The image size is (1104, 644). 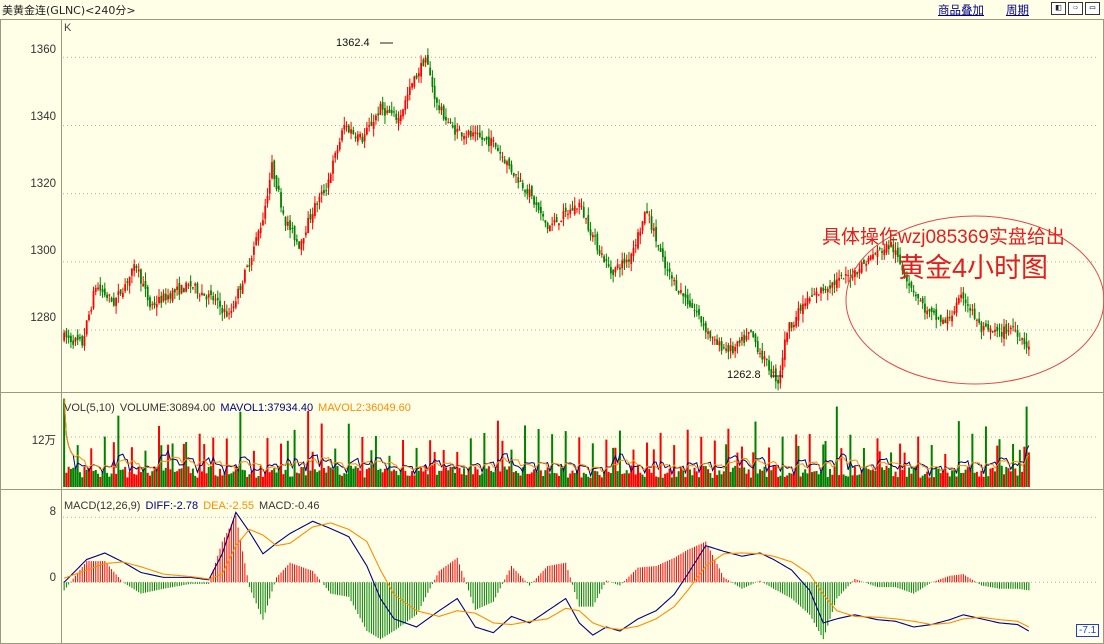 What do you see at coordinates (961, 10) in the screenshot?
I see `commodity-overlay-link: 商品叠加` at bounding box center [961, 10].